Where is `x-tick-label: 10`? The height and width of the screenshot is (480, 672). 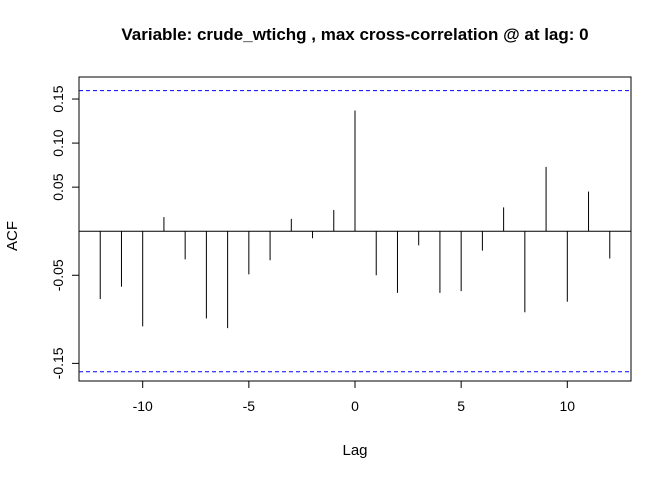
x-tick-label: 10 is located at coordinates (568, 406).